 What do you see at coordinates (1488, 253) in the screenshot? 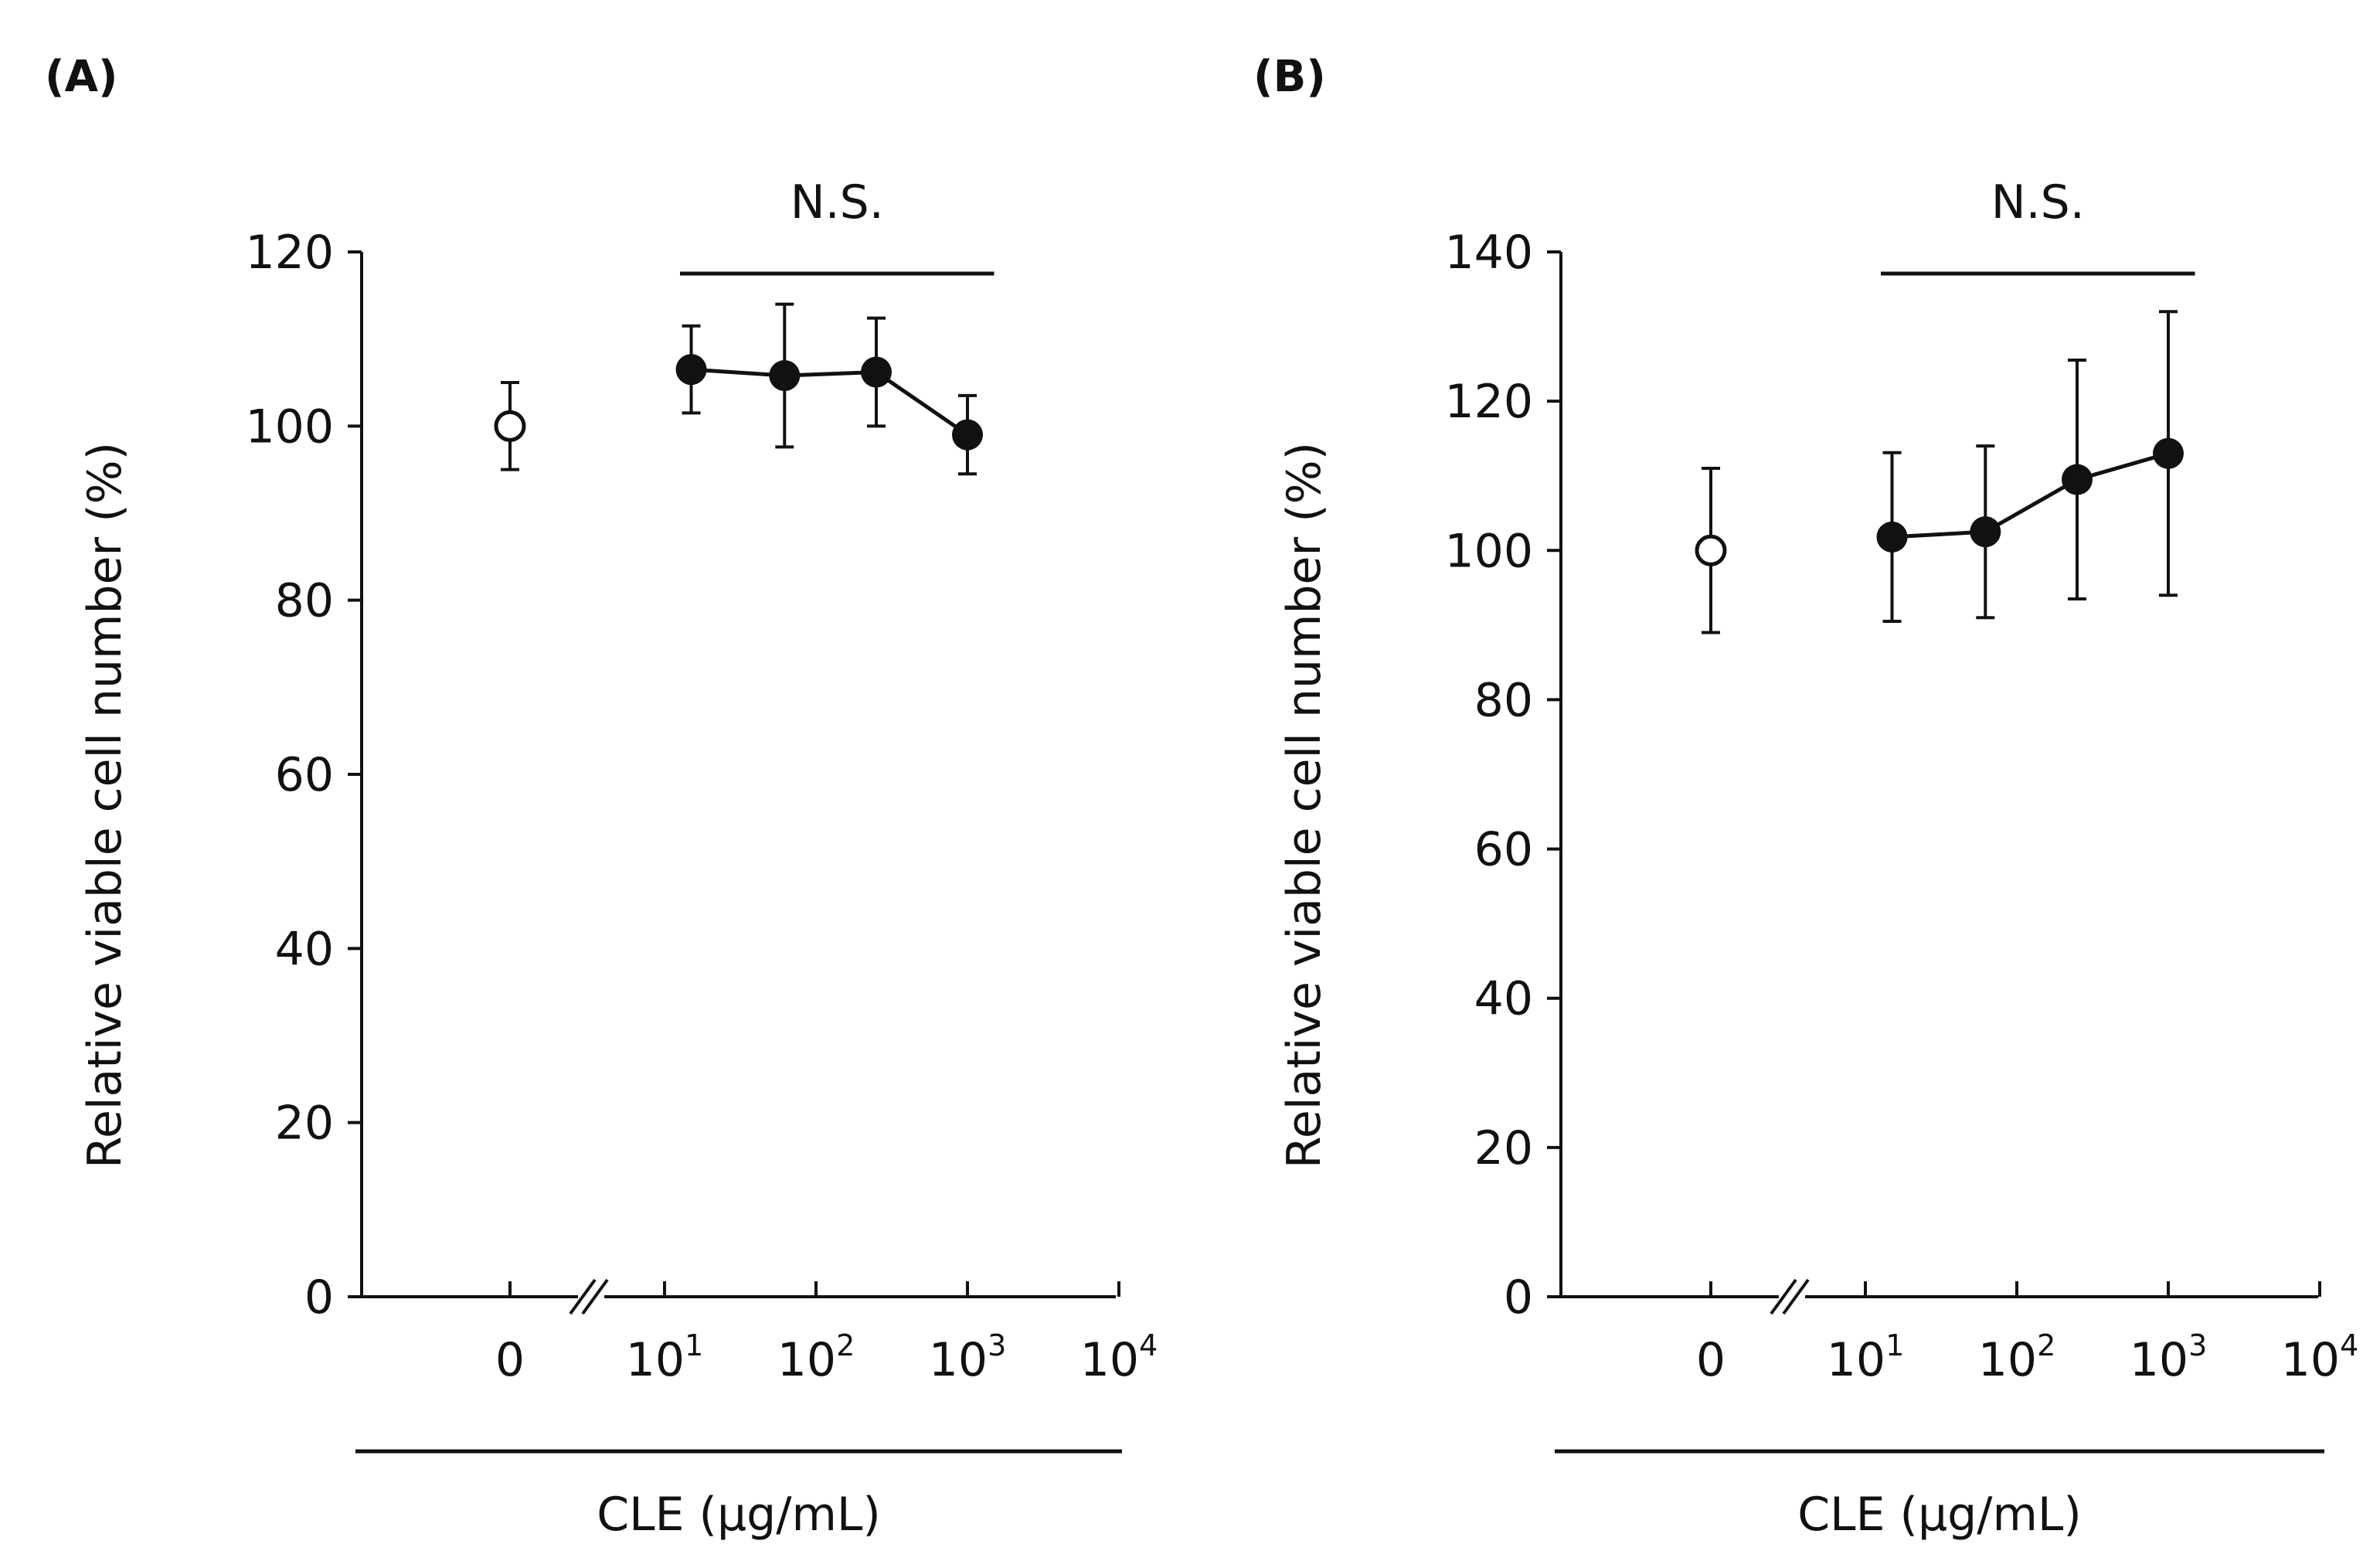
I see `y-tick-label: 140` at bounding box center [1488, 253].